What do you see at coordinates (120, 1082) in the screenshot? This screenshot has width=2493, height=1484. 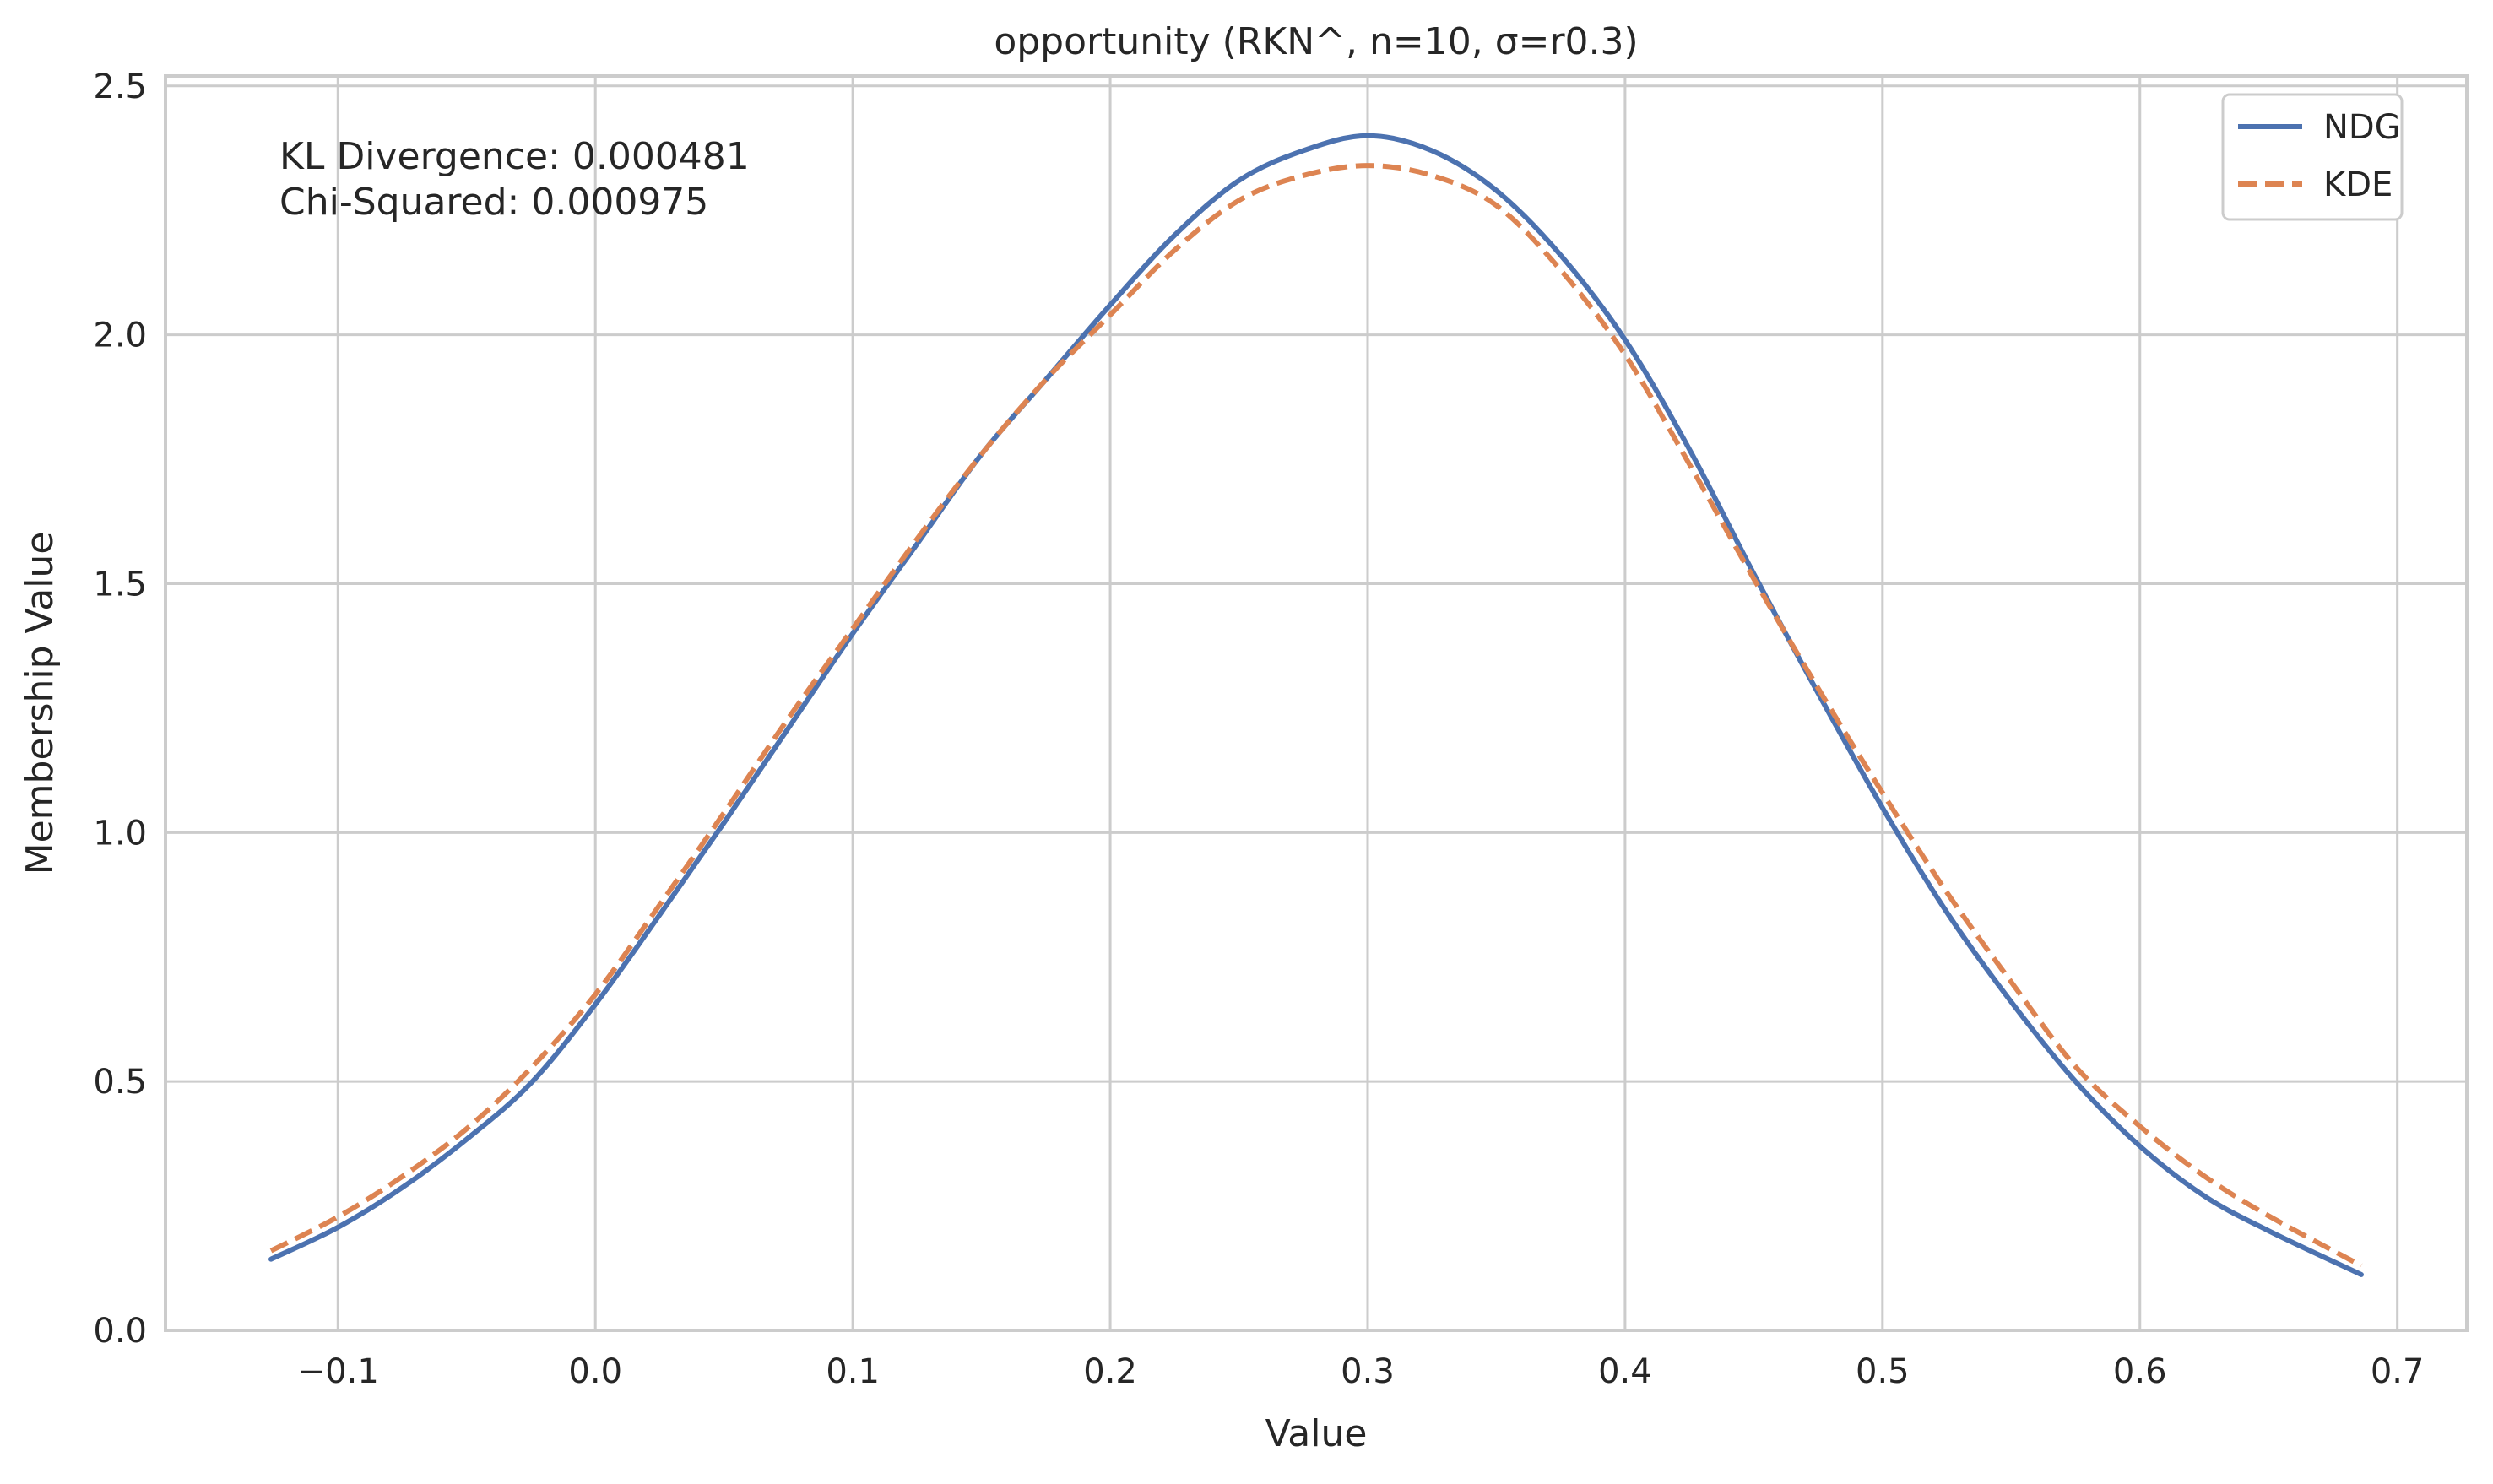 I see `y-tick-label: 0.5` at bounding box center [120, 1082].